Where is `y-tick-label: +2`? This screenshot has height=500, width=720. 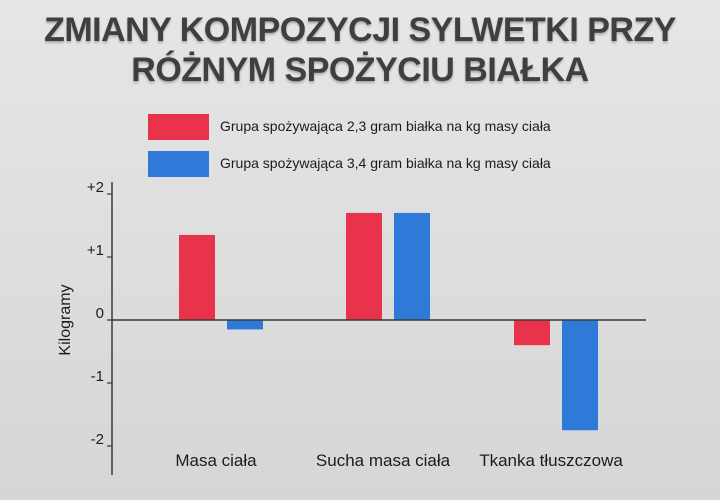
y-tick-label: +2 is located at coordinates (95, 187).